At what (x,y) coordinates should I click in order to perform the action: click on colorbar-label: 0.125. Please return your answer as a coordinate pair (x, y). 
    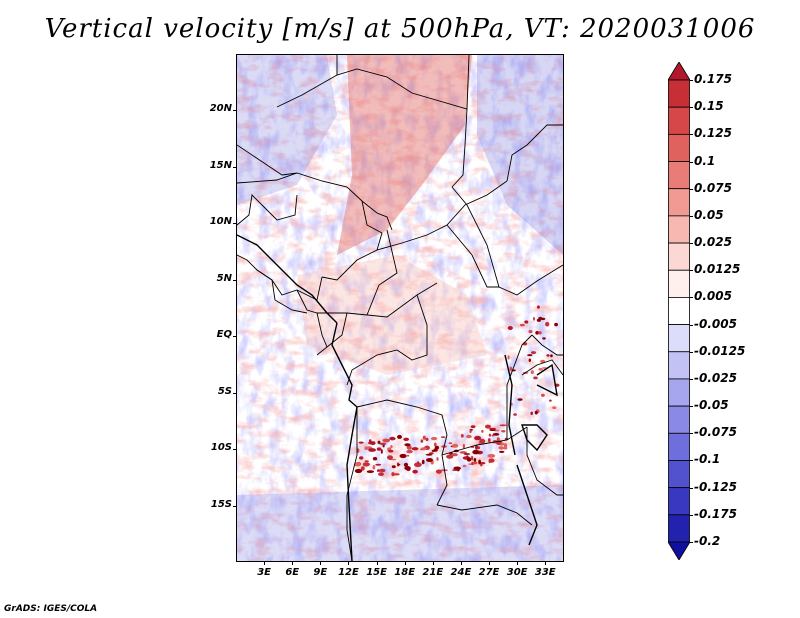
    Looking at the image, I should click on (713, 133).